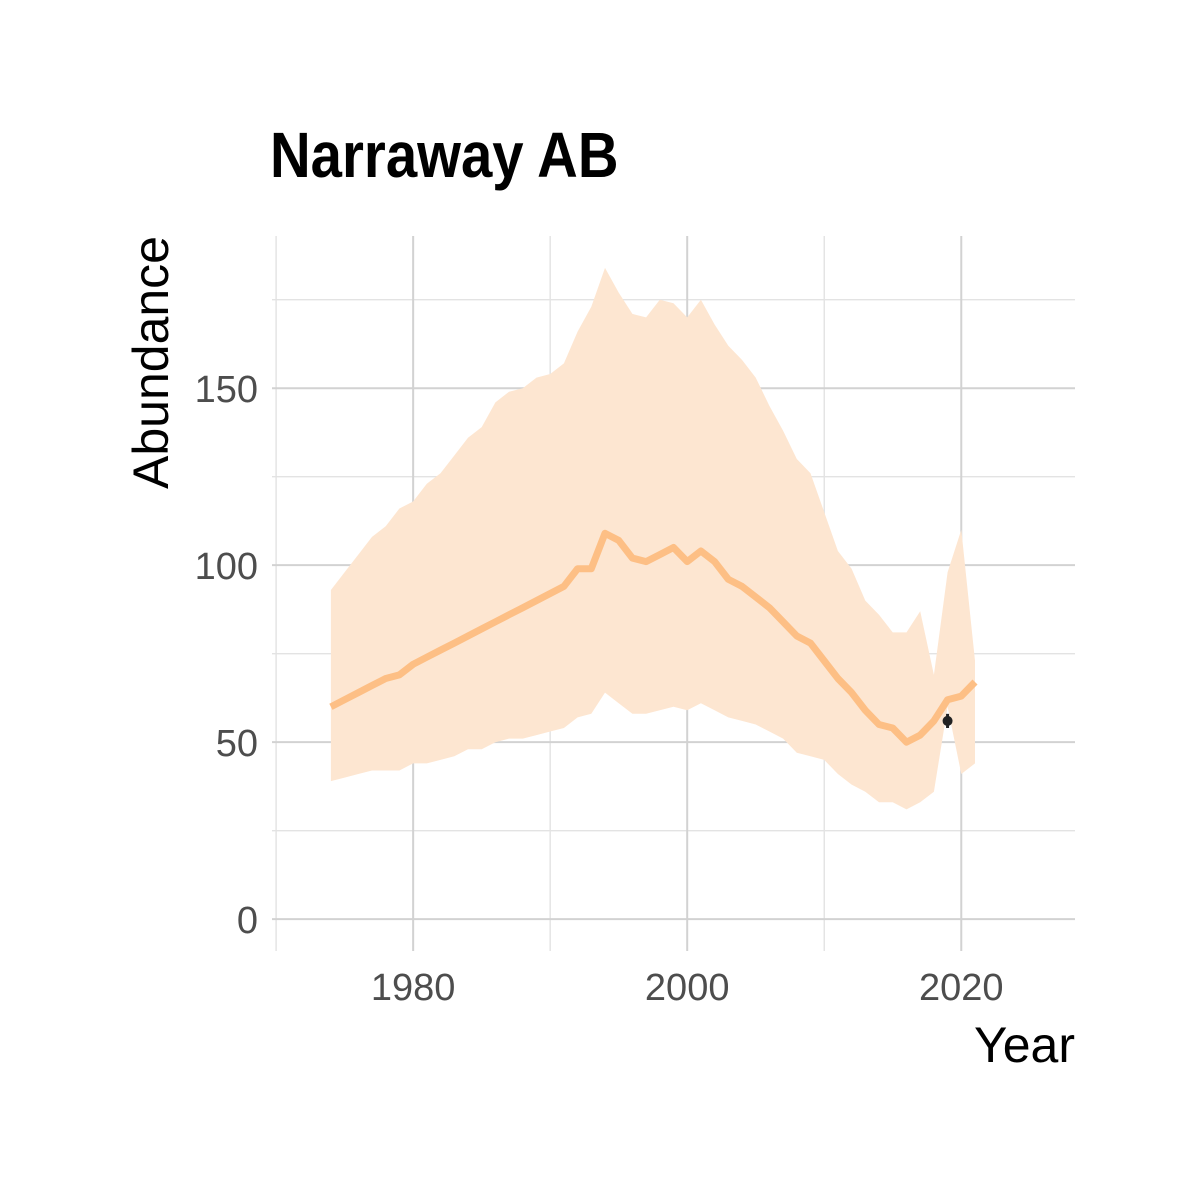 The height and width of the screenshot is (1200, 1200). What do you see at coordinates (413, 988) in the screenshot?
I see `x-tick-label: 1980` at bounding box center [413, 988].